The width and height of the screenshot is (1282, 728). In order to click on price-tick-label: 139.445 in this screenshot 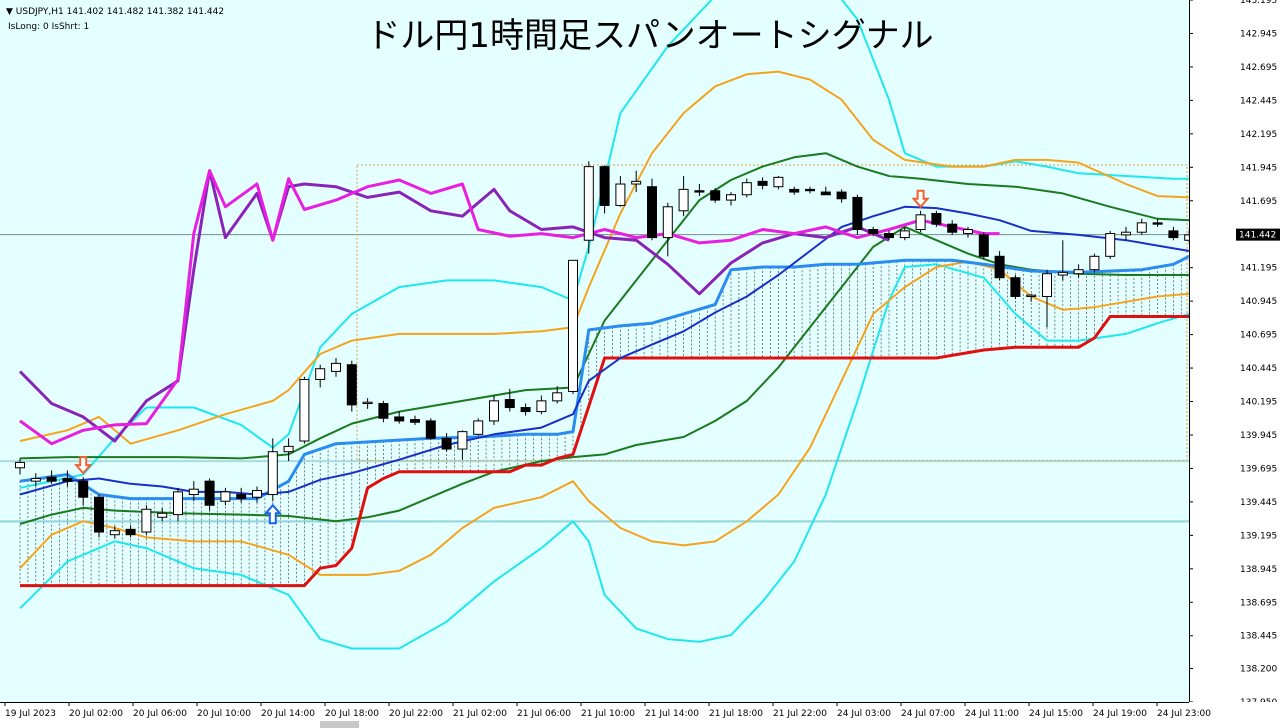, I will do `click(1258, 503)`.